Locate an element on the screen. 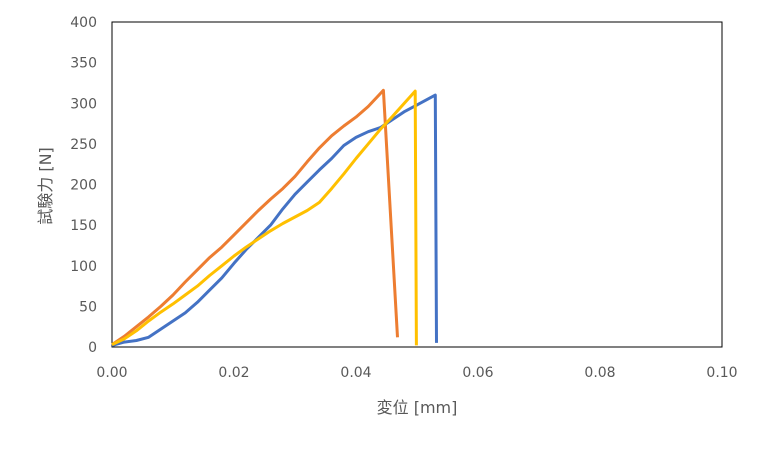 The width and height of the screenshot is (765, 453). x-tick-labels: 0.00 0.02 0.04 0.06 0.08 0.10 is located at coordinates (416, 373).